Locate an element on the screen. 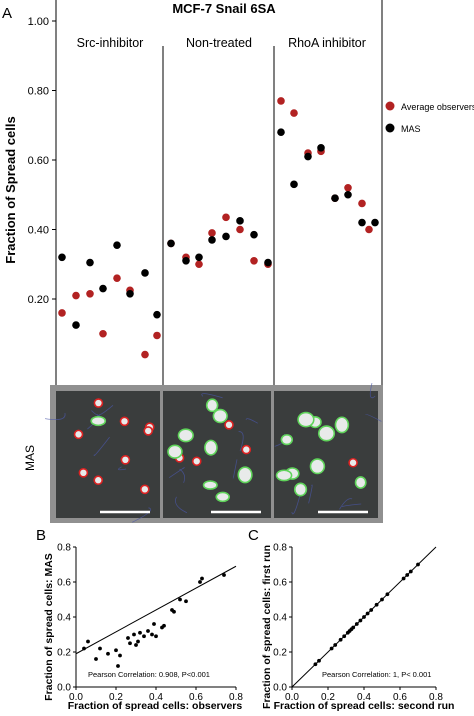 The height and width of the screenshot is (716, 474). x-tick-label: 0.6 is located at coordinates (400, 697).